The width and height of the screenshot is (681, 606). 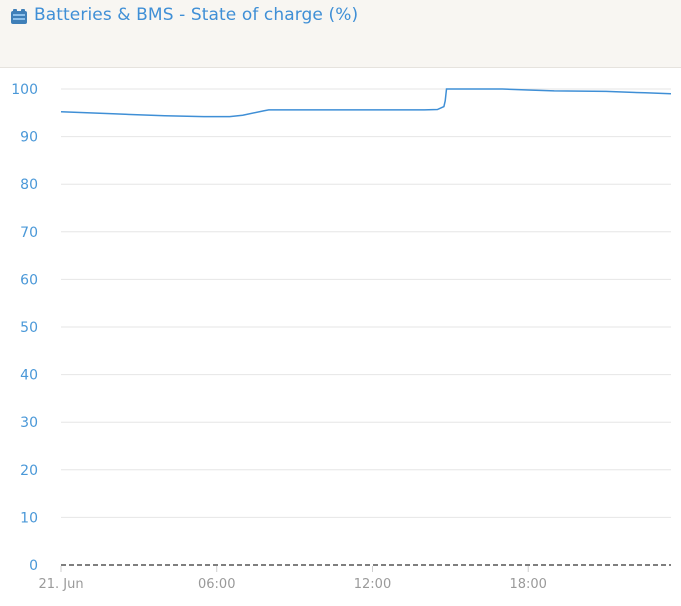 I want to click on x-tick-label: 06:00, so click(x=216, y=584).